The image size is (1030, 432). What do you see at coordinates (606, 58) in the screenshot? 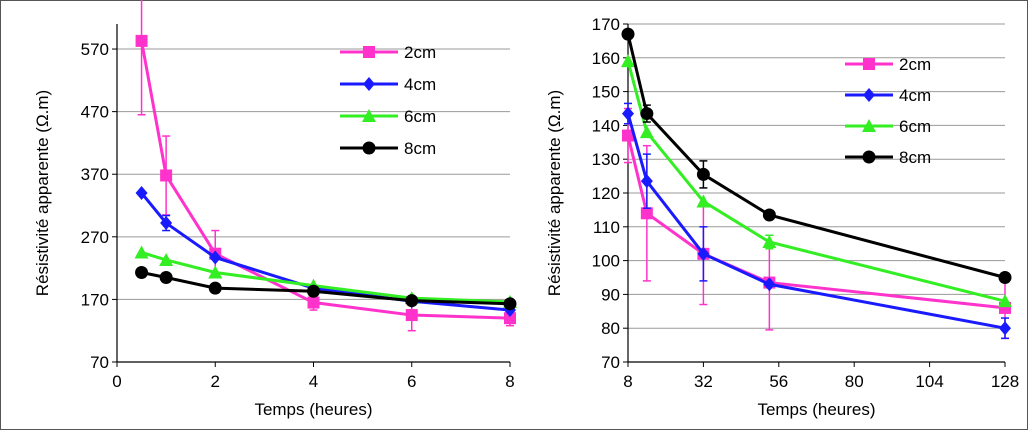
I see `y-tick-label: 160` at bounding box center [606, 58].